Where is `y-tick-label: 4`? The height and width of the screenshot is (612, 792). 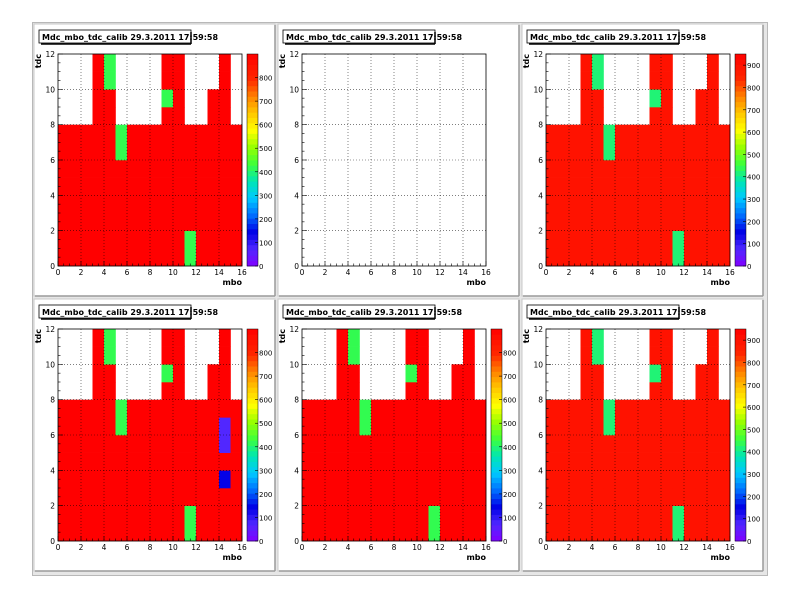 y-tick-label: 4 is located at coordinates (52, 470).